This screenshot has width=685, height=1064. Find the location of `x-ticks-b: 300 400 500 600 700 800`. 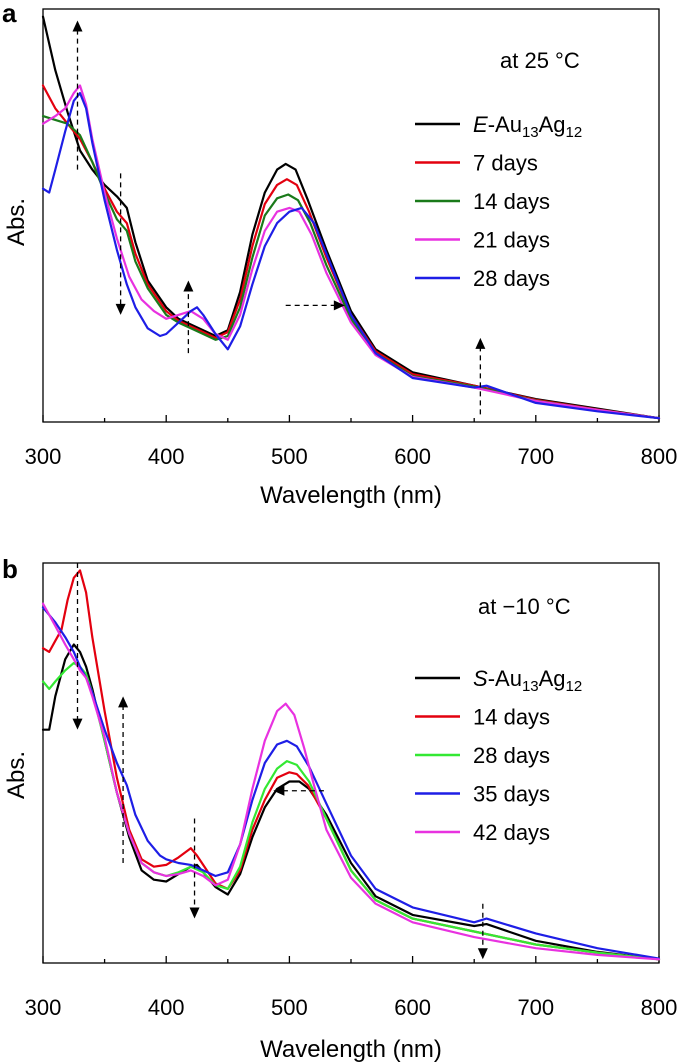

x-ticks-b: 300 400 500 600 700 800 is located at coordinates (351, 988).